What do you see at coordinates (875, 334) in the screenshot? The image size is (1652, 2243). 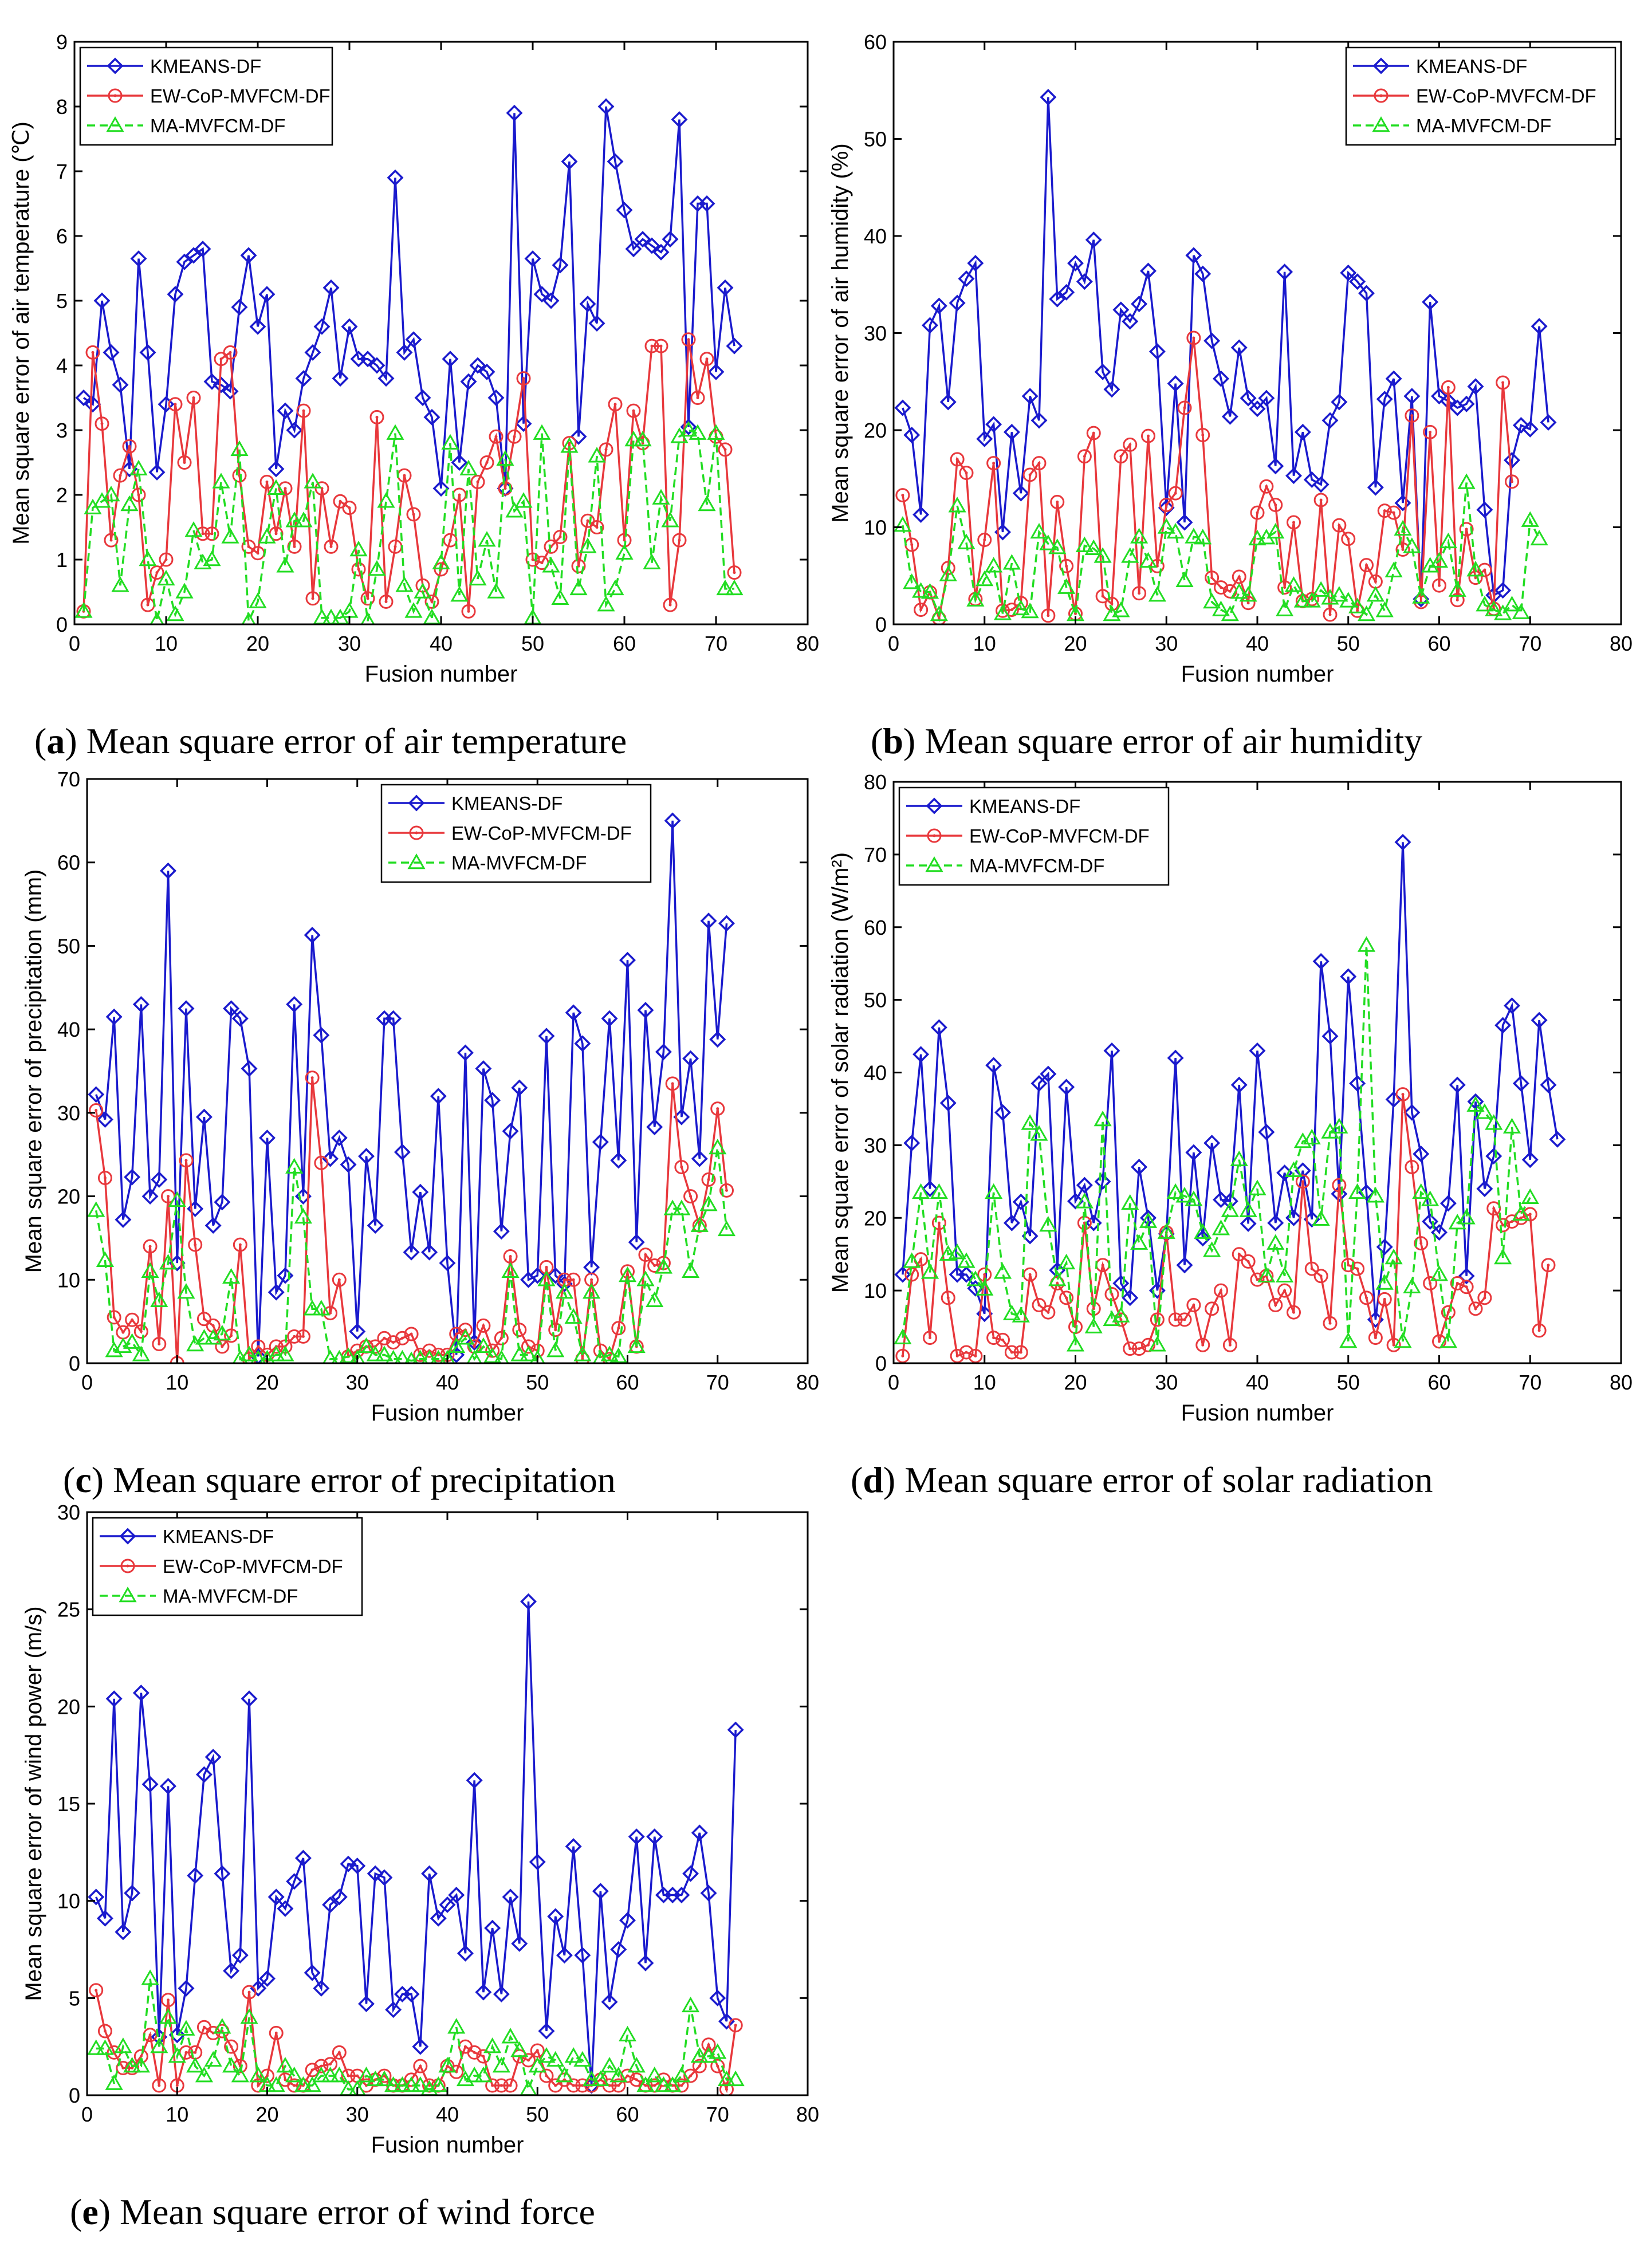 I see `y-tick-label: 30` at bounding box center [875, 334].